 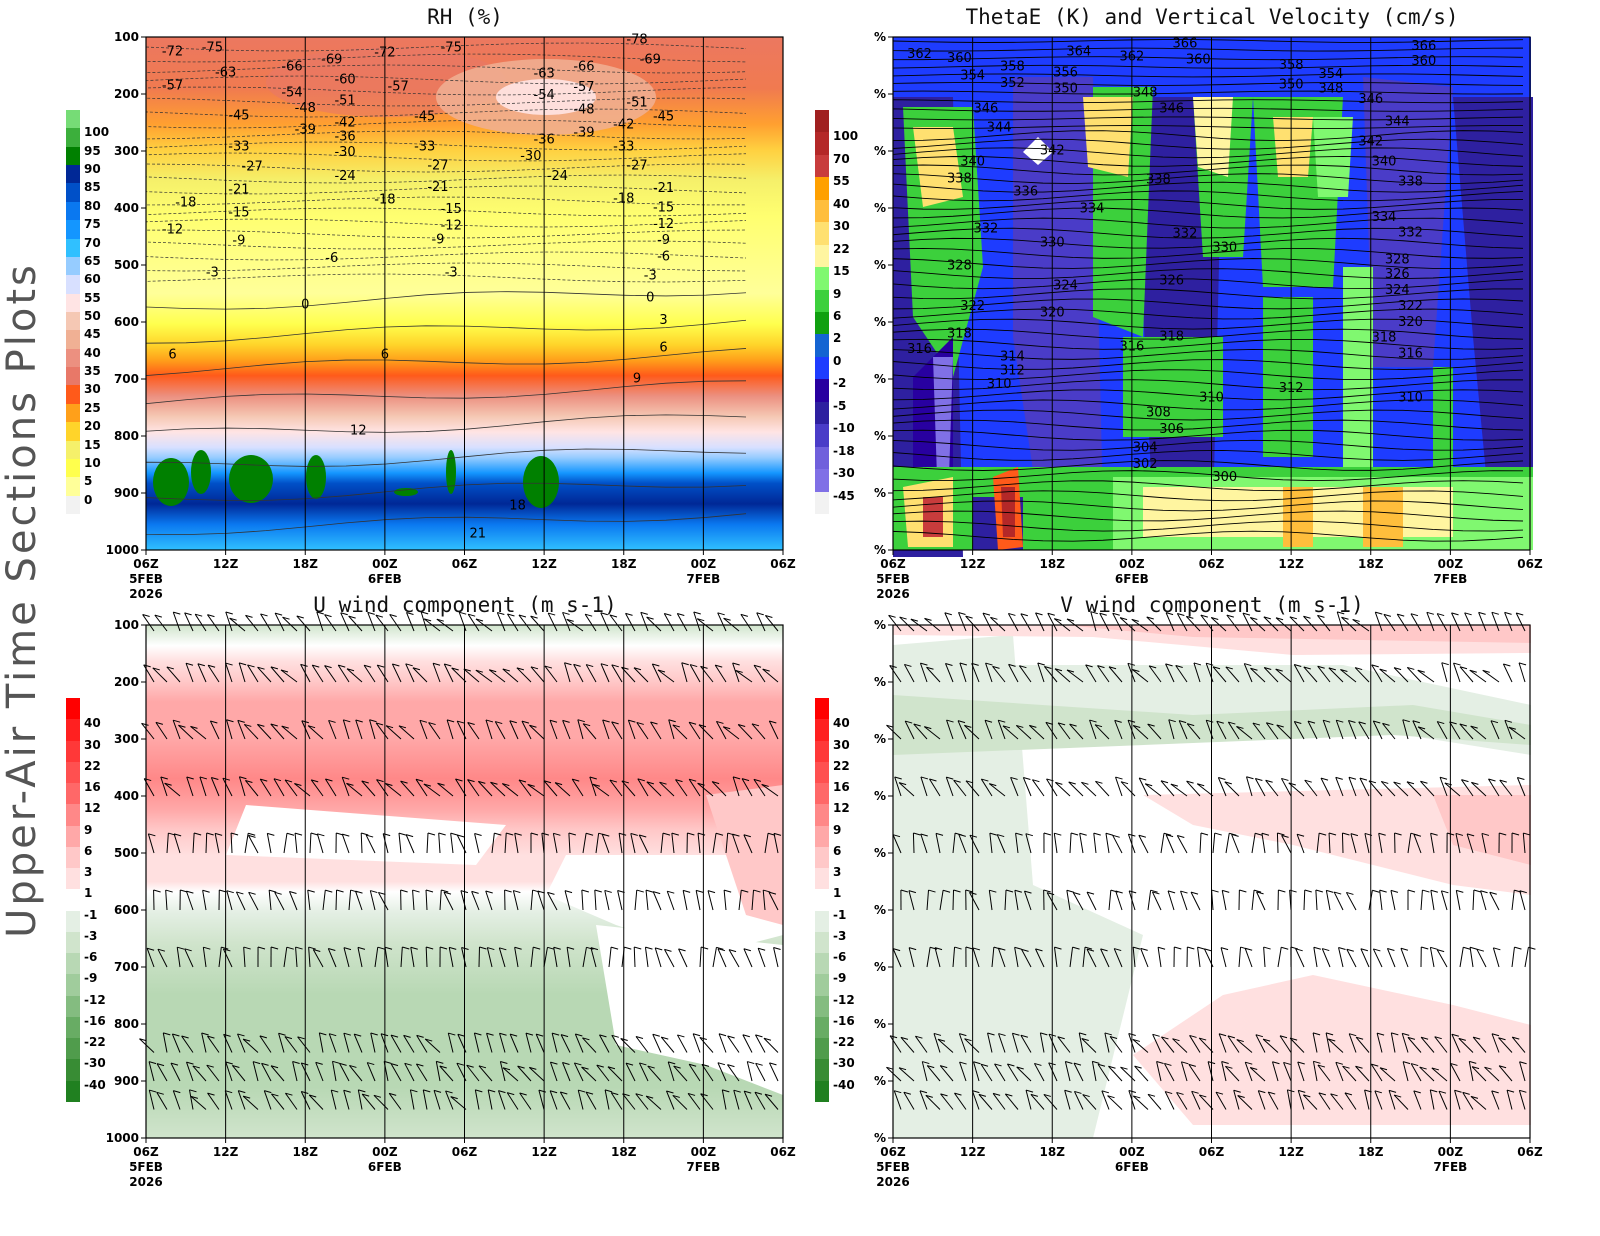 What do you see at coordinates (636, 165) in the screenshot?
I see `contour-label: -27` at bounding box center [636, 165].